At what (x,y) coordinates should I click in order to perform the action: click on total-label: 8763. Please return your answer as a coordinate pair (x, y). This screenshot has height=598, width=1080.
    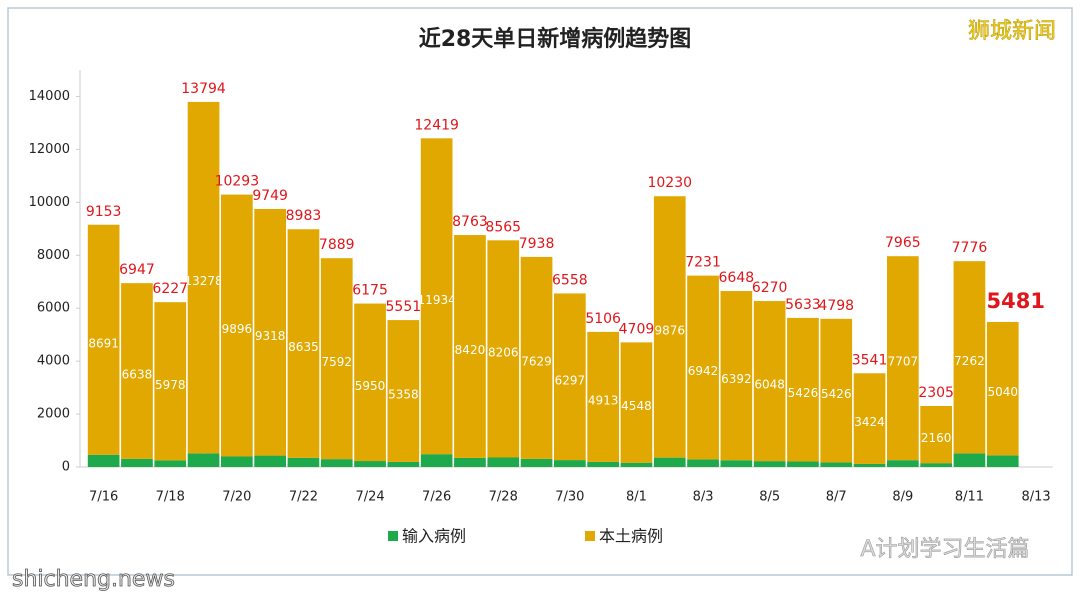
    Looking at the image, I should click on (470, 222).